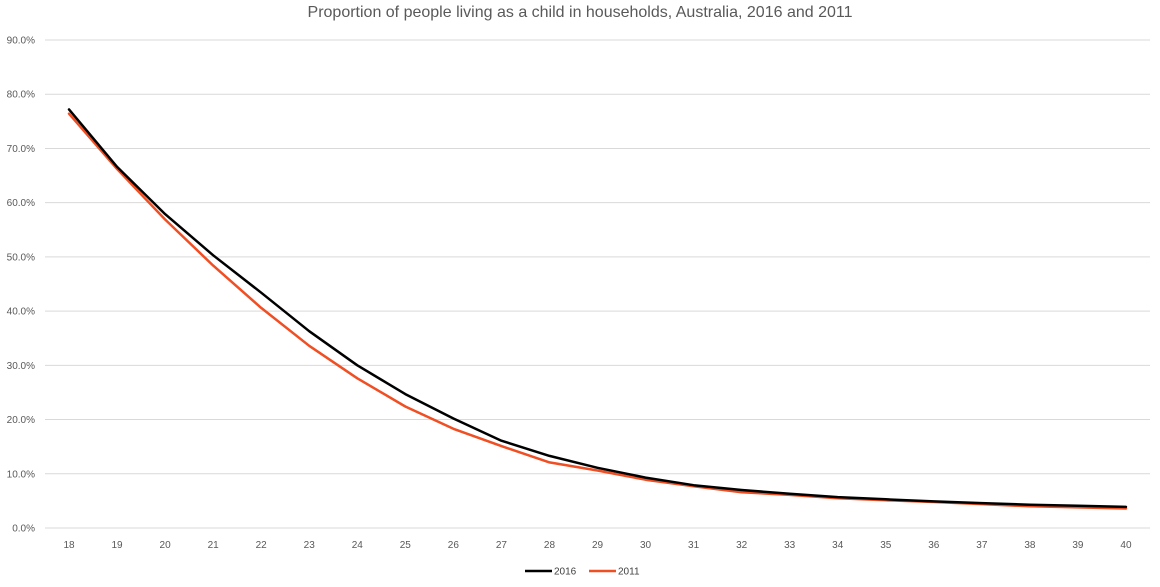 Image resolution: width=1160 pixels, height=587 pixels. Describe the element at coordinates (502, 545) in the screenshot. I see `x-tick-label: 27` at that location.